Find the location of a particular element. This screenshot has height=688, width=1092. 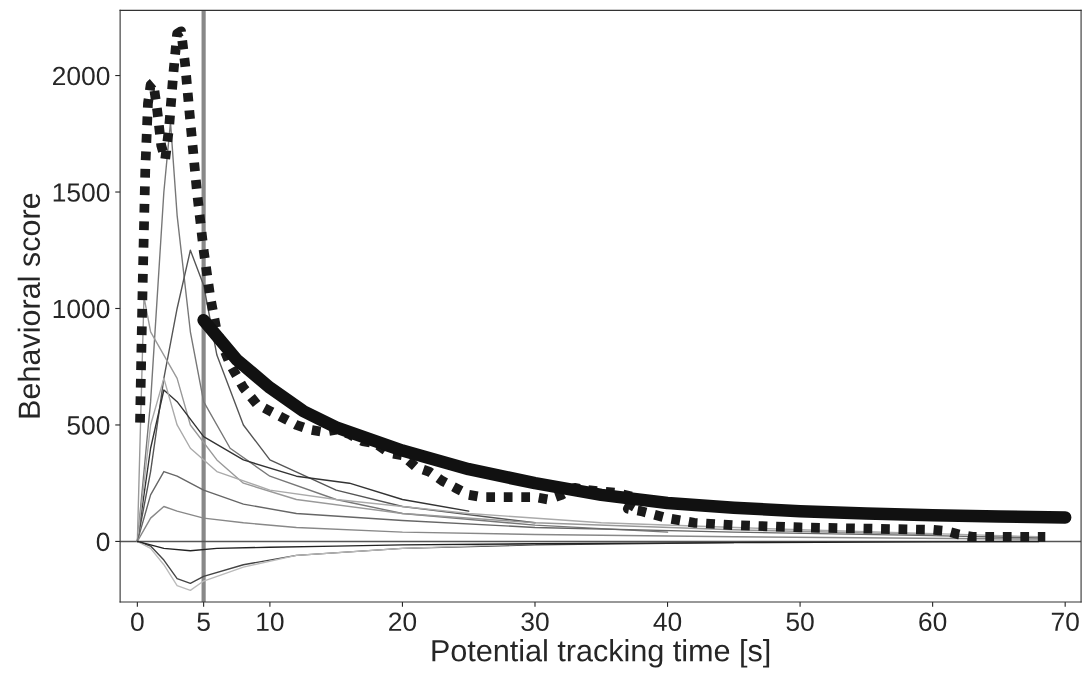

x-tick-label: 70 is located at coordinates (1065, 622).